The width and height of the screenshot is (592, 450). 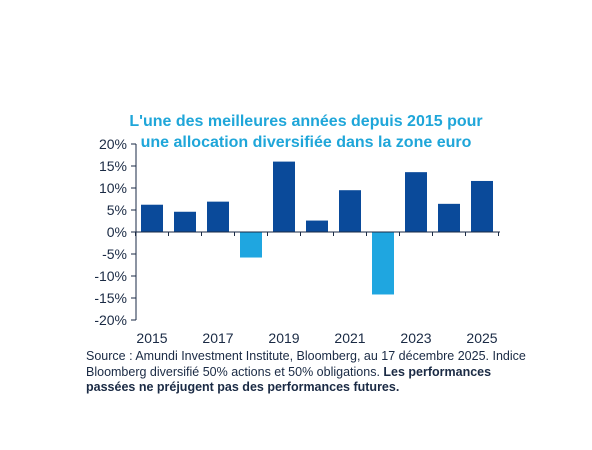 What do you see at coordinates (283, 338) in the screenshot?
I see `x-tick-label: 2019` at bounding box center [283, 338].